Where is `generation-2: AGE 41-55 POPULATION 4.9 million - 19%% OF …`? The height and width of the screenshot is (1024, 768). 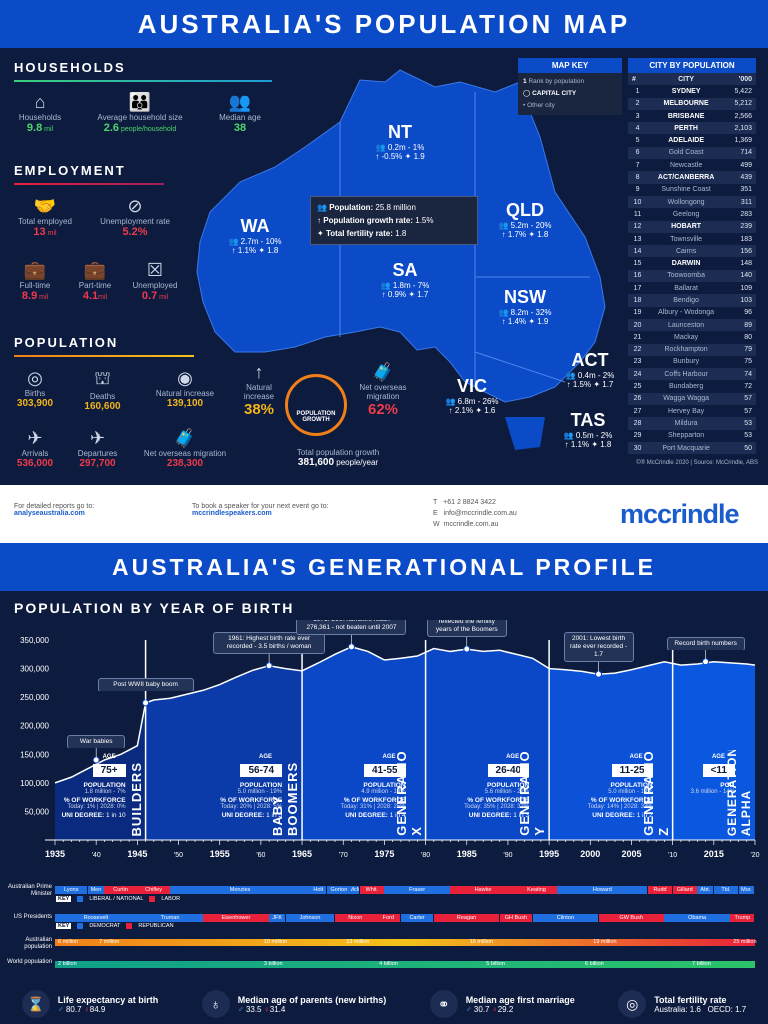 generation-2: AGE 41-55 POPULATION 4.9 million - 19%% OF … is located at coordinates (382, 793).